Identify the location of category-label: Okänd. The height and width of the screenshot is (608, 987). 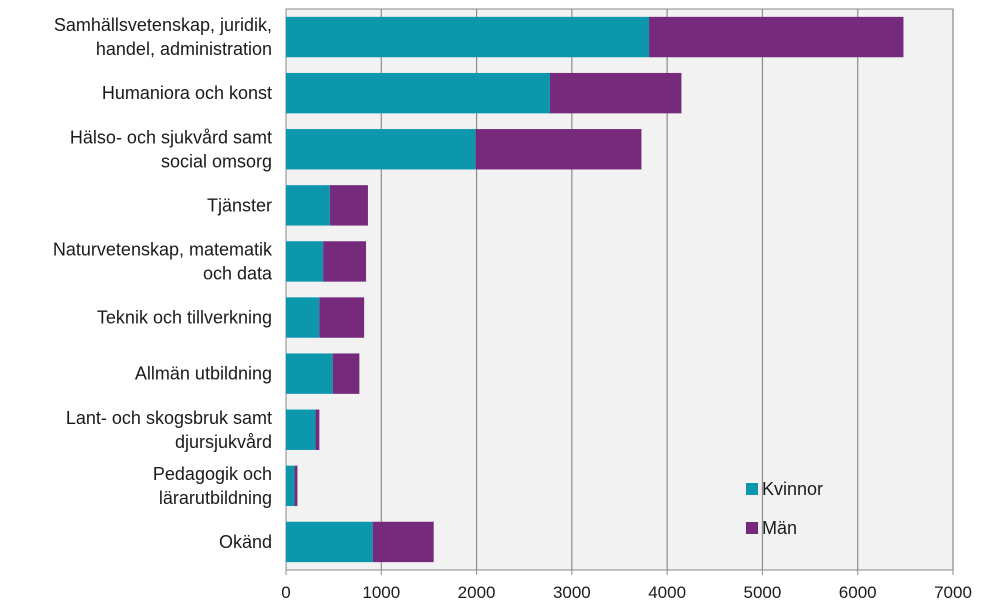
(245, 542).